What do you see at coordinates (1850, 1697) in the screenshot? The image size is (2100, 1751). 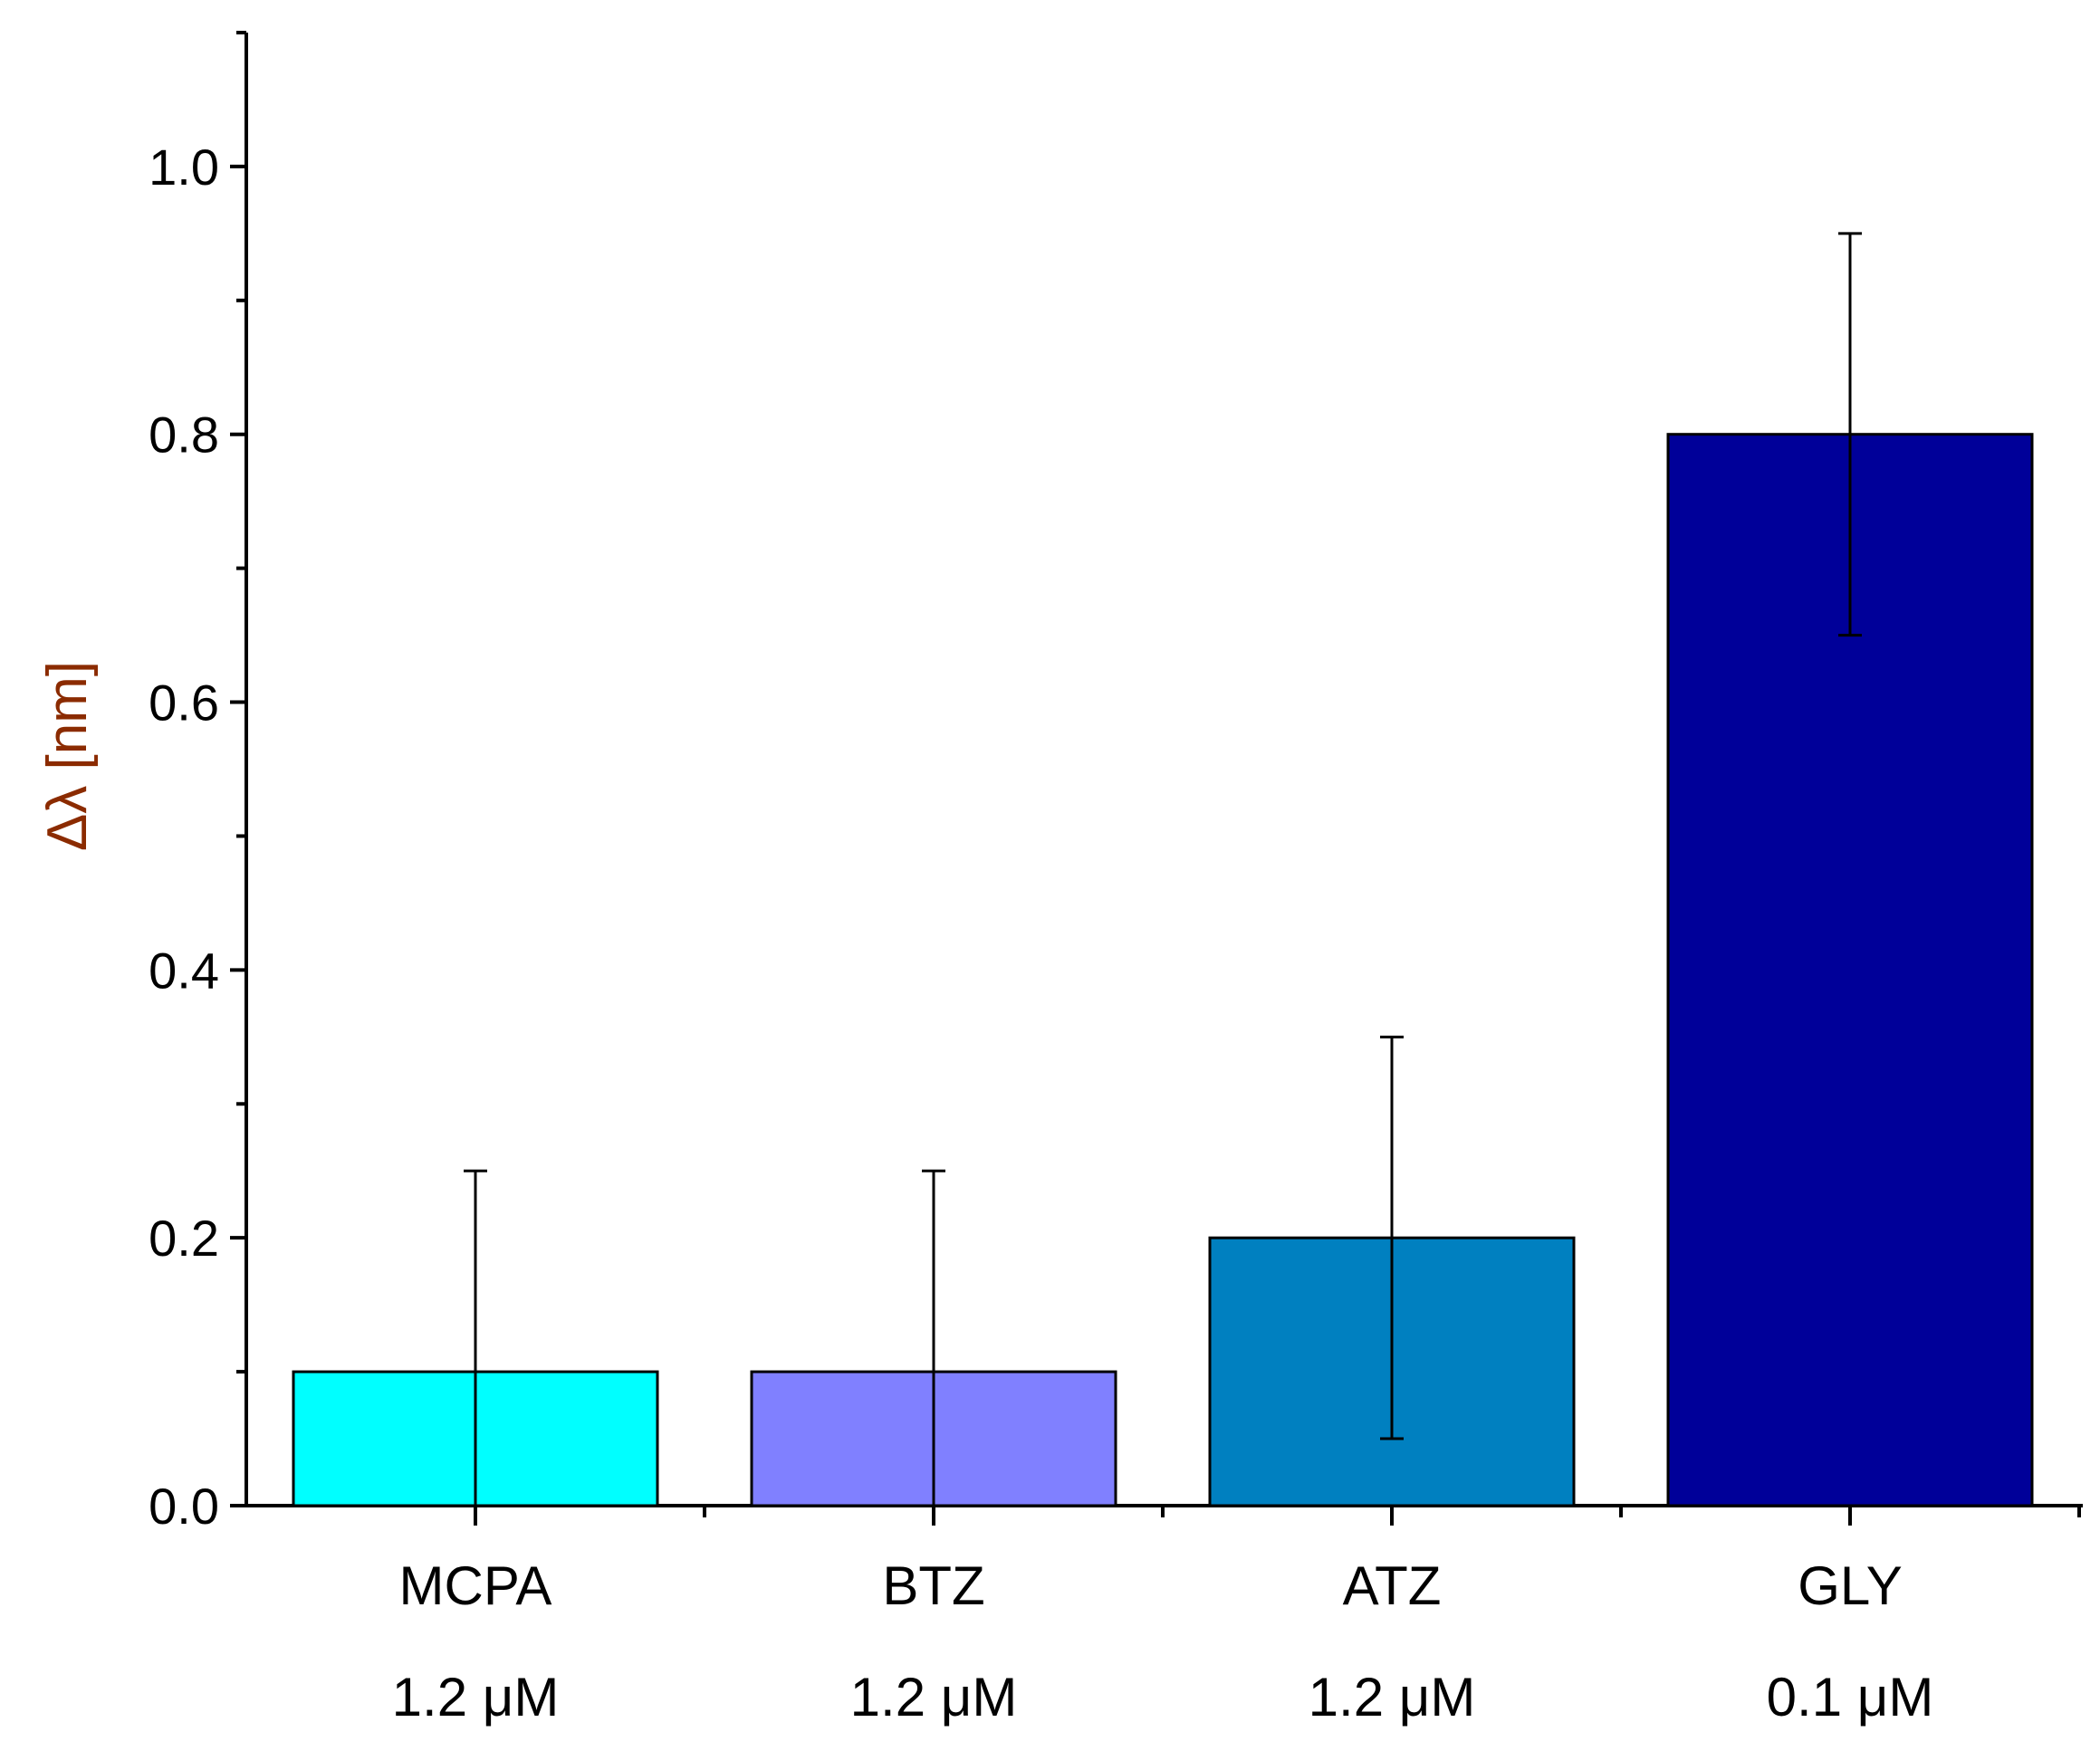 I see `x-concentration-label: 0.1 μM` at bounding box center [1850, 1697].